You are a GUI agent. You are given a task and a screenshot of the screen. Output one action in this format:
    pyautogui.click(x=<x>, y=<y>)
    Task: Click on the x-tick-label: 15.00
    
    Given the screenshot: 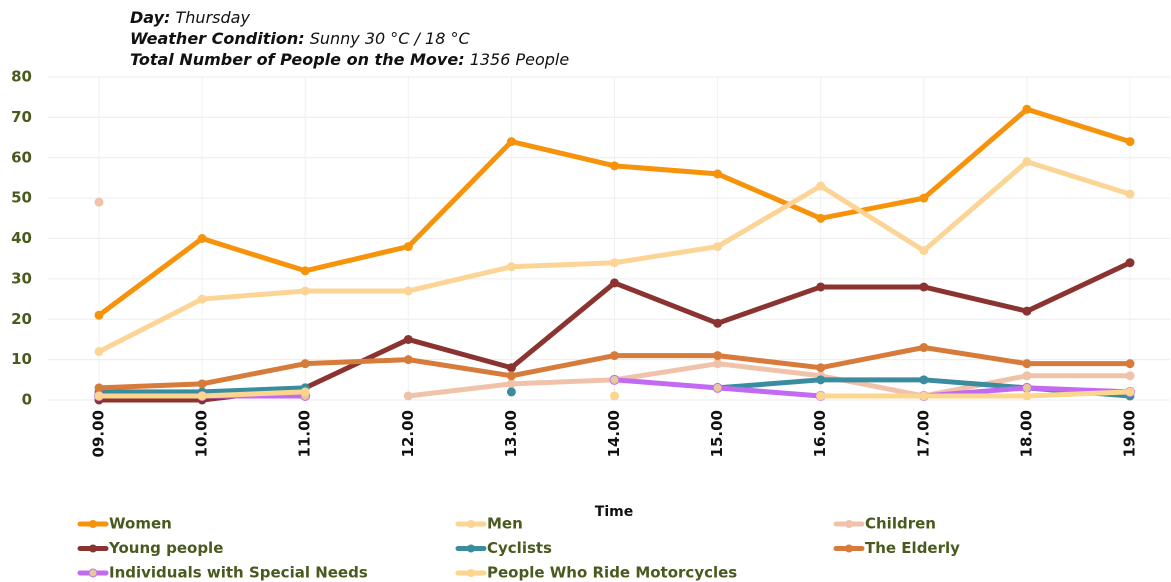 What is the action you would take?
    pyautogui.click(x=717, y=433)
    